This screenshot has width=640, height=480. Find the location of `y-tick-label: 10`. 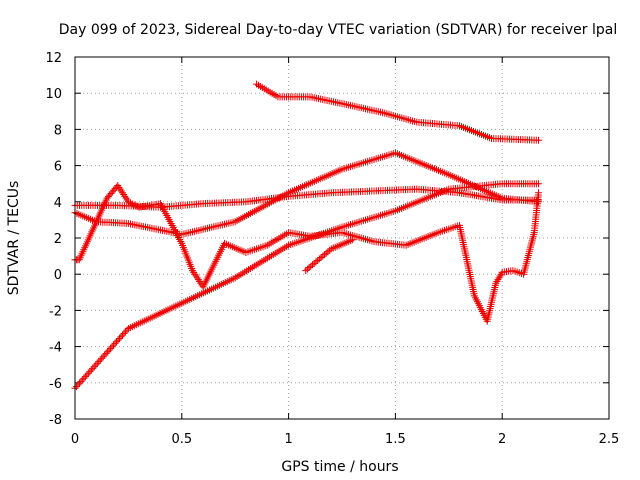

y-tick-label: 10 is located at coordinates (53, 94).